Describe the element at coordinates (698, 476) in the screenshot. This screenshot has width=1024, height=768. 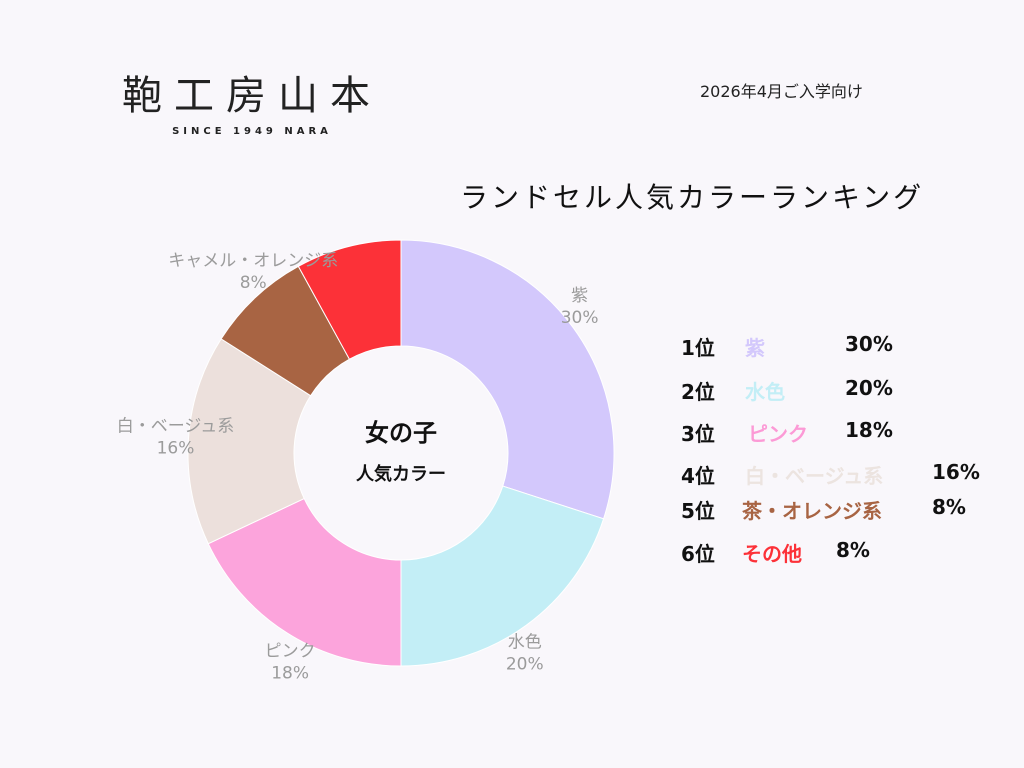
I see `ranking-position: 4位` at that location.